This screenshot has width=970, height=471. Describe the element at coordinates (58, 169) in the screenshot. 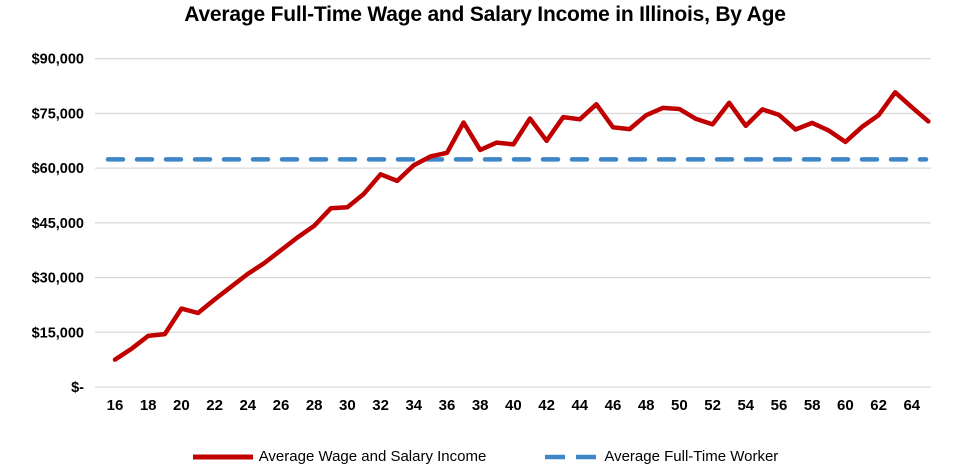

I see `y-axis-tick-label: $60,000` at that location.